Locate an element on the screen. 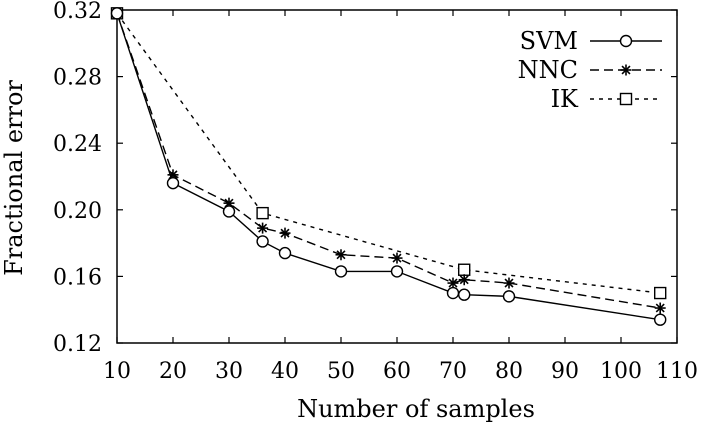  legend-label: SVM is located at coordinates (549, 41).